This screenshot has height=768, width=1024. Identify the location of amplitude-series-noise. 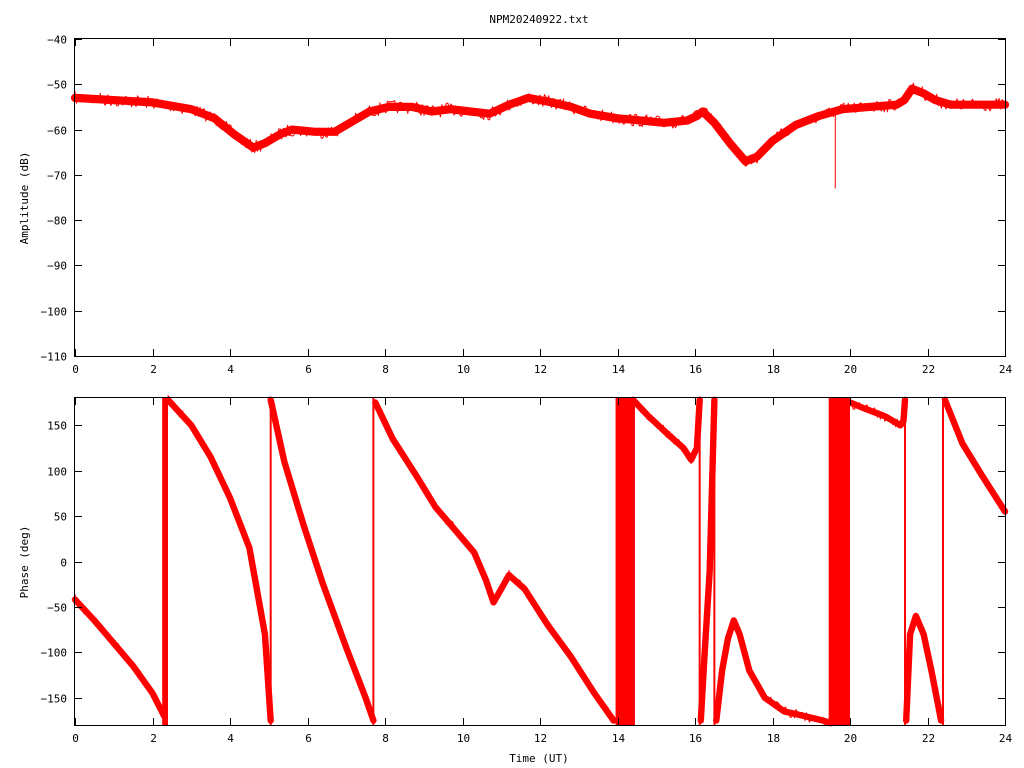
(540, 124).